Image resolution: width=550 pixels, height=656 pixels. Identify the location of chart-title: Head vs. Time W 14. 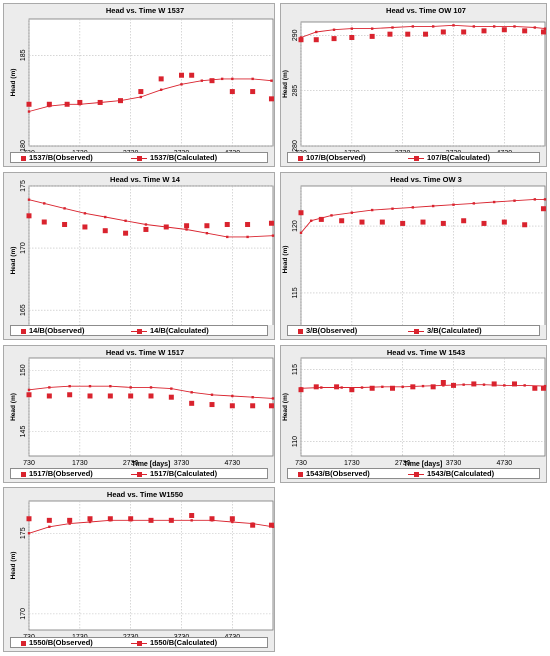
(145, 179).